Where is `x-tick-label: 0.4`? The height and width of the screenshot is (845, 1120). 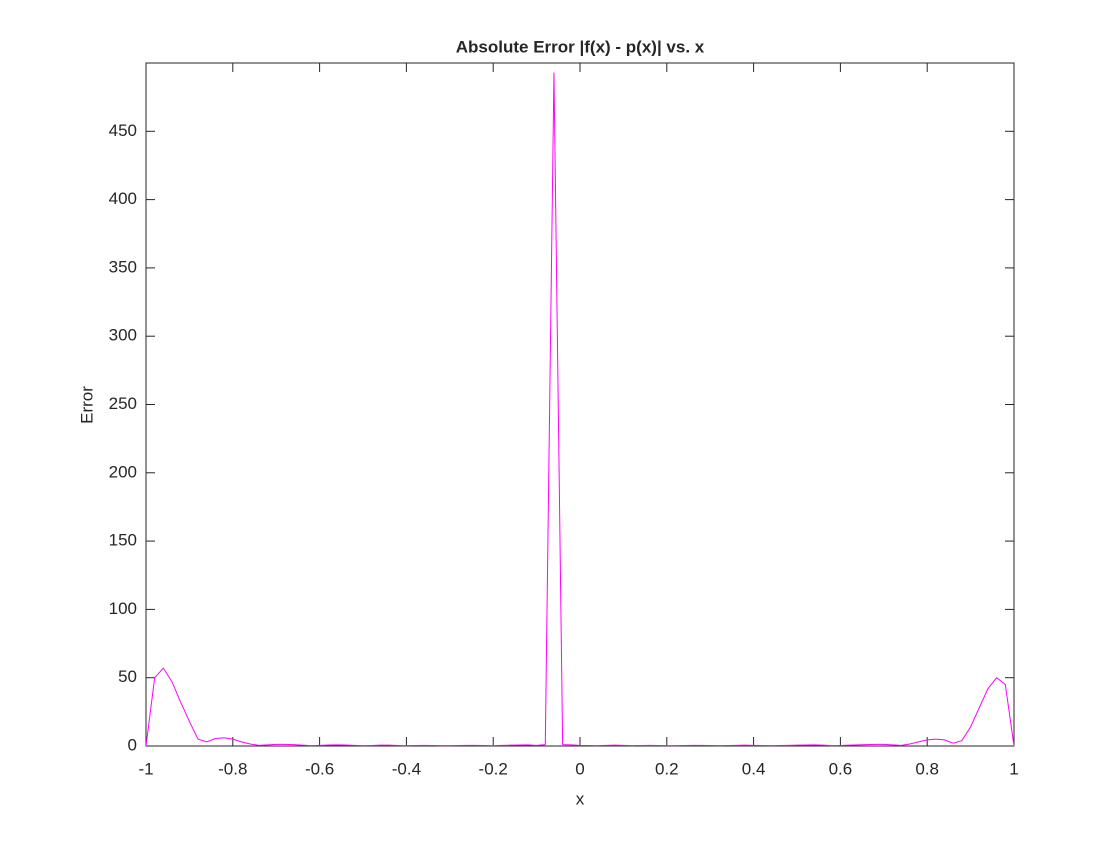 x-tick-label: 0.4 is located at coordinates (754, 768).